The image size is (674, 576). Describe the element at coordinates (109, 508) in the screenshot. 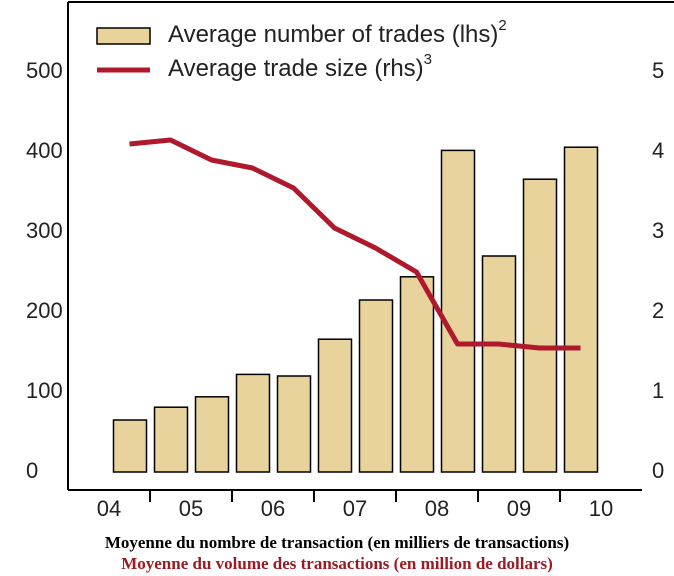

I see `x-tick-label: 04` at that location.